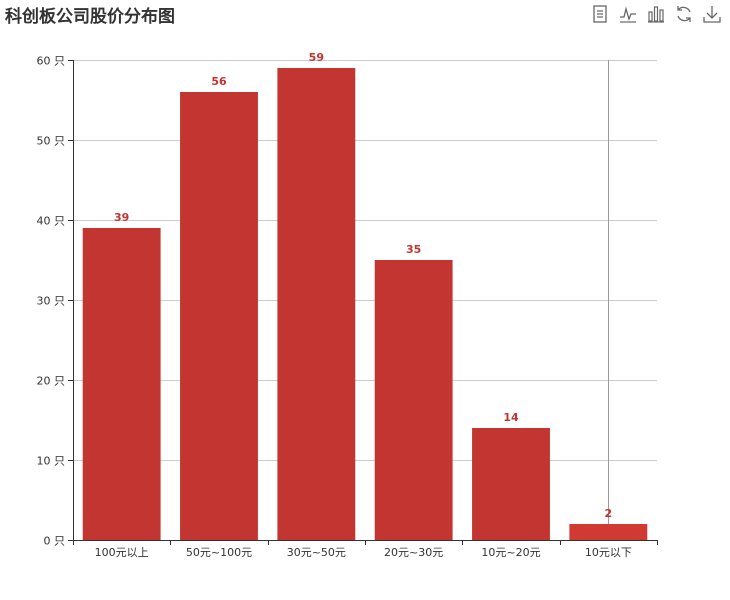 The height and width of the screenshot is (600, 730). Describe the element at coordinates (316, 57) in the screenshot. I see `bar-data-label: 59` at that location.